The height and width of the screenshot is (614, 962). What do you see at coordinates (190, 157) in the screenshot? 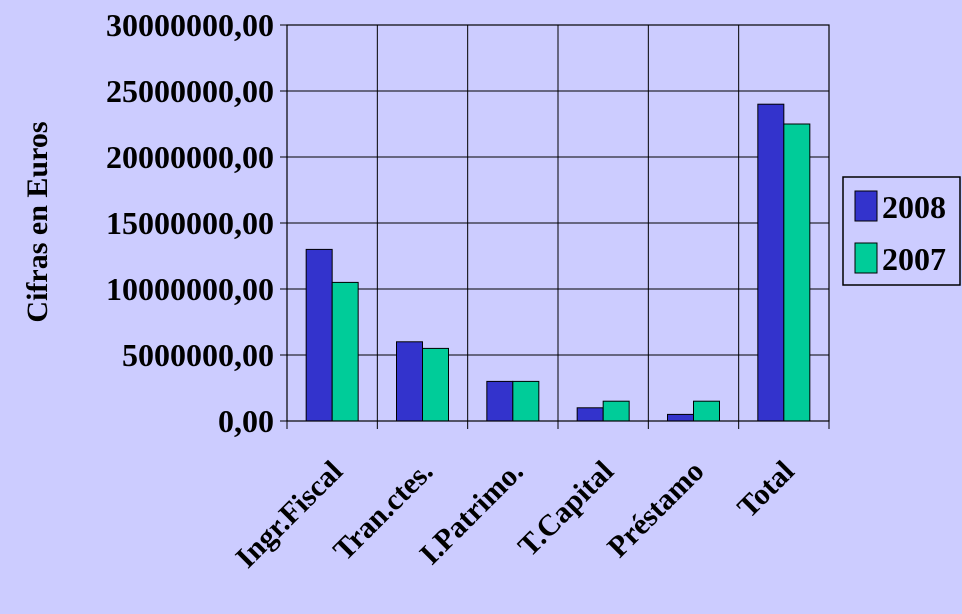
I see `y-tick-label: 20000000,00` at bounding box center [190, 157].